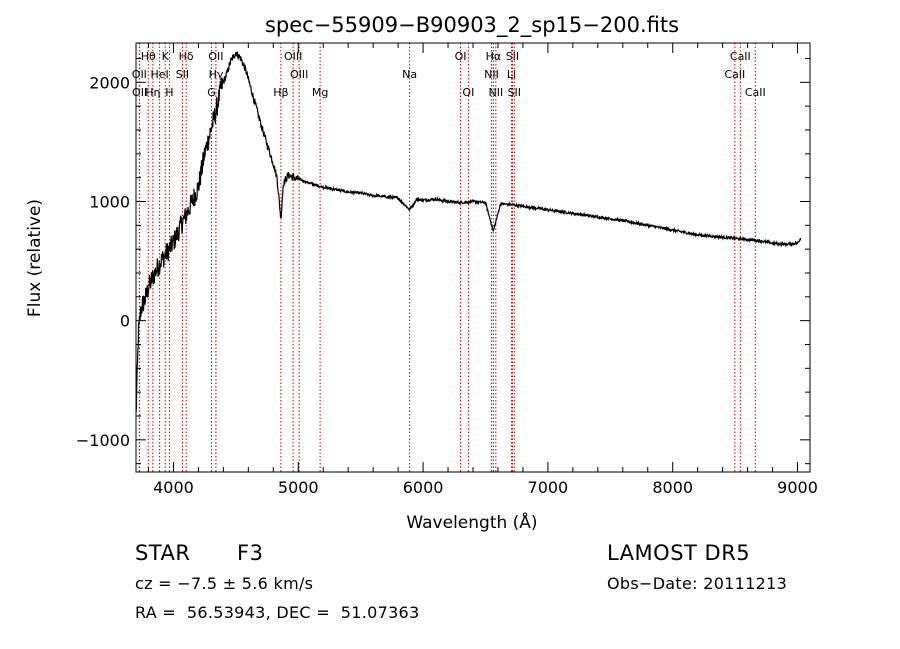  I want to click on marker-label-12: Hγ, so click(216, 74).